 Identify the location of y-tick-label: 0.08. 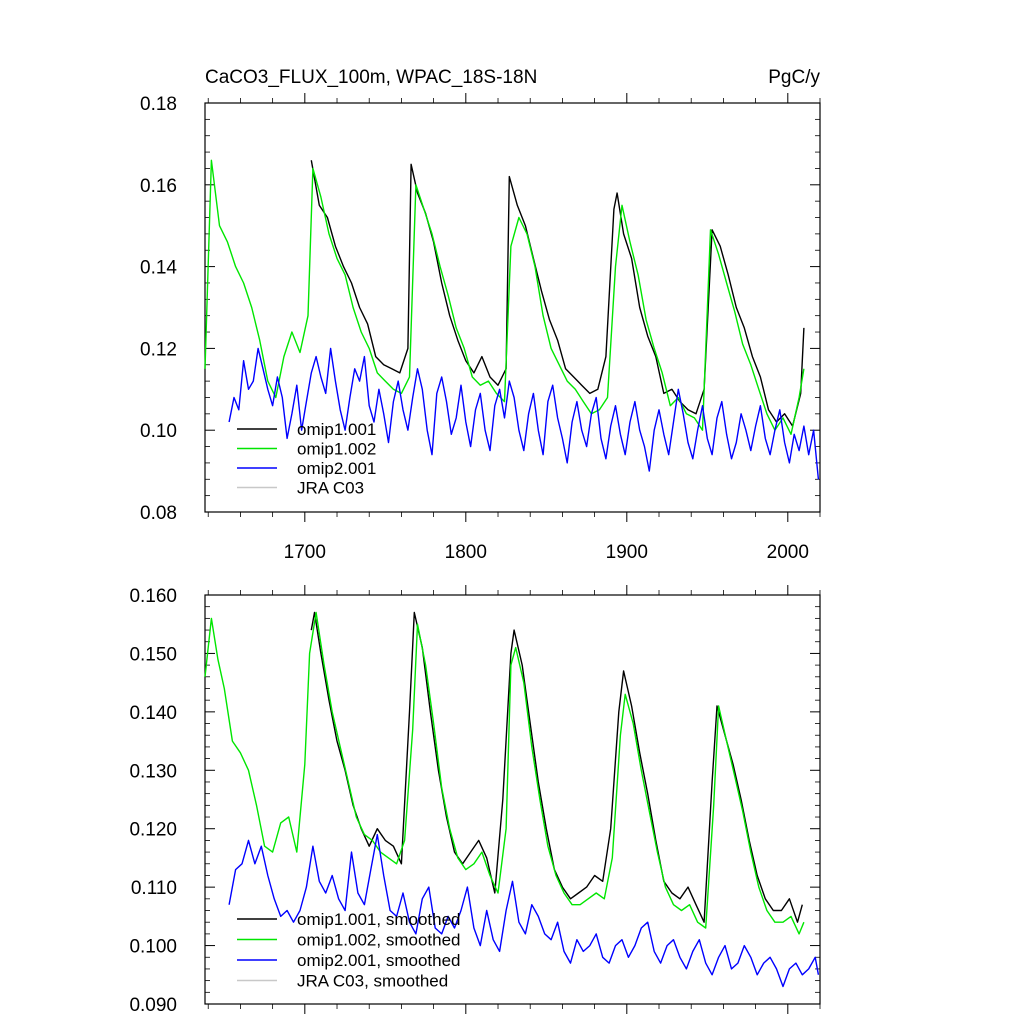
(158, 513).